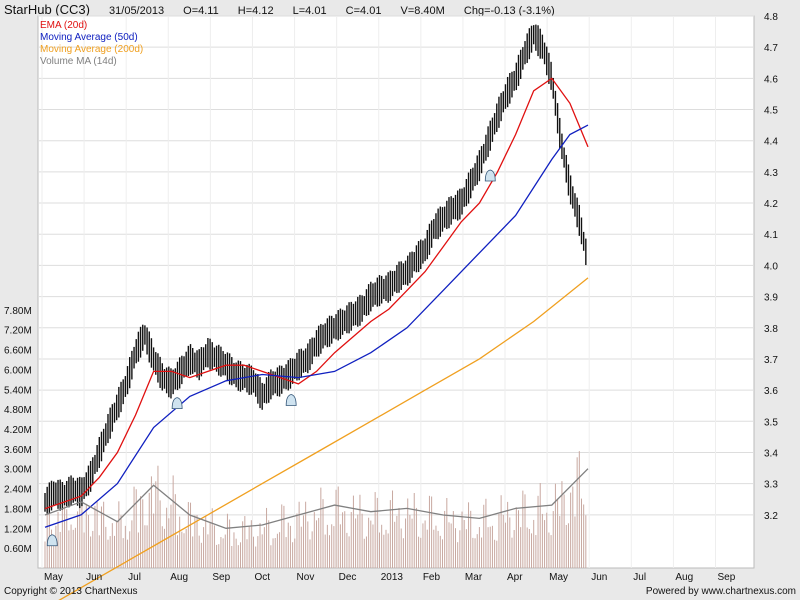  I want to click on volume-tick-label: 4.80M, so click(18, 410).